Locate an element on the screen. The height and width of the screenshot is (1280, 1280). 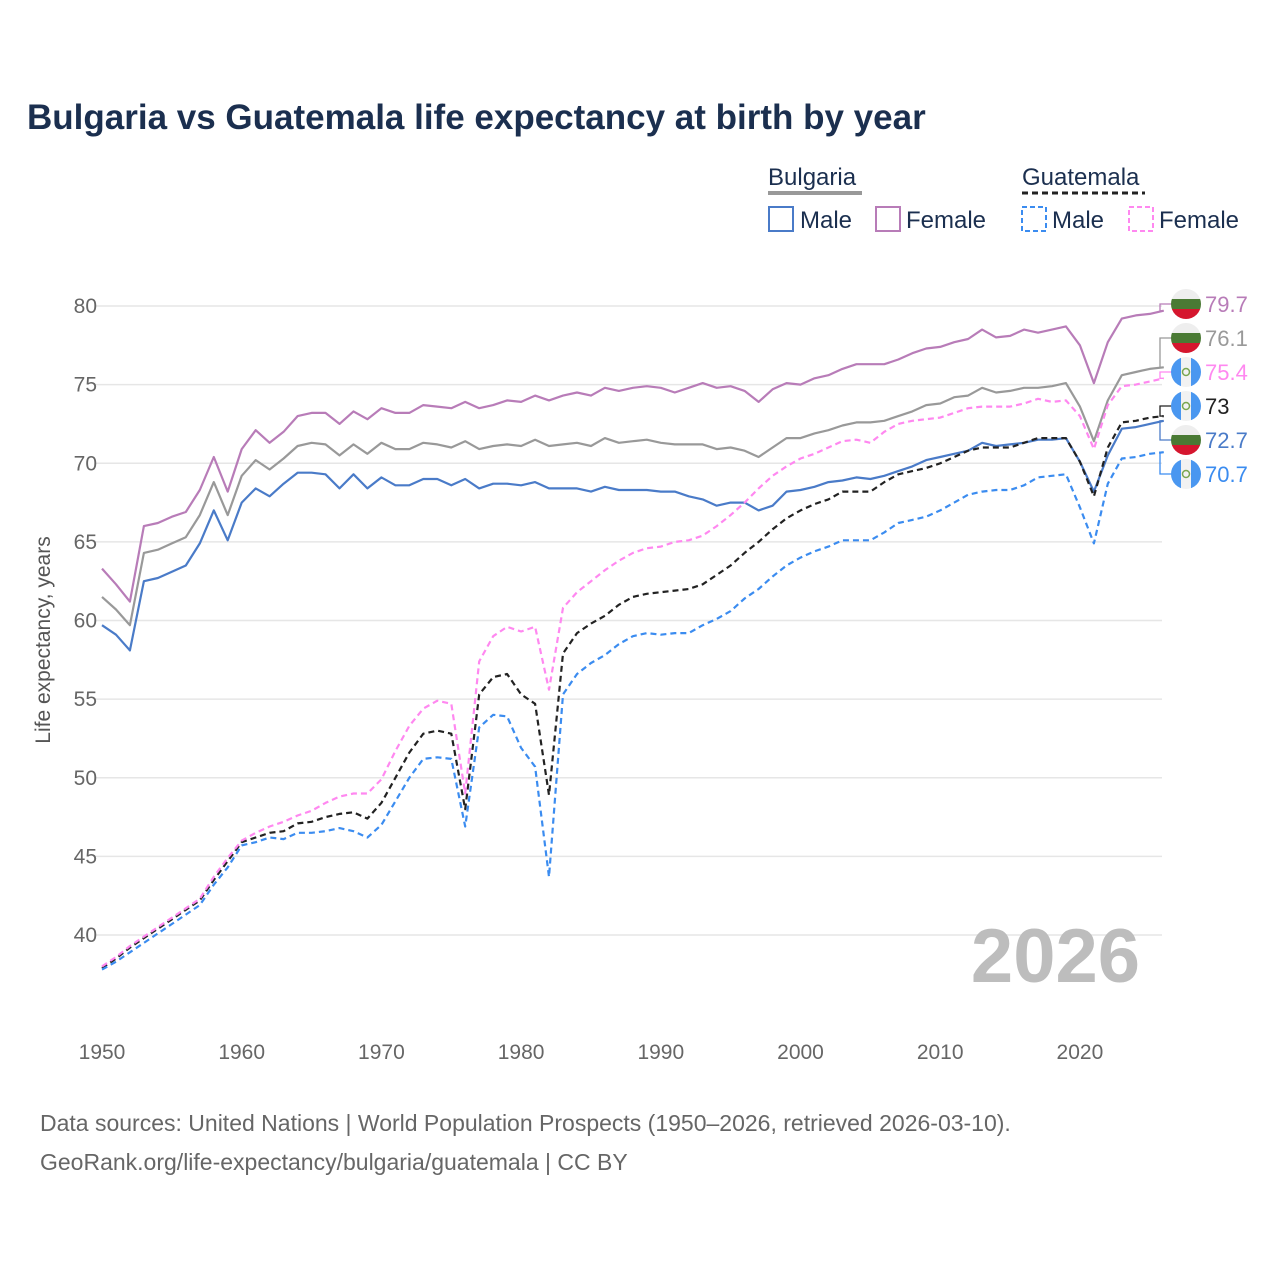
end-value-label: 70.7 is located at coordinates (1226, 474).